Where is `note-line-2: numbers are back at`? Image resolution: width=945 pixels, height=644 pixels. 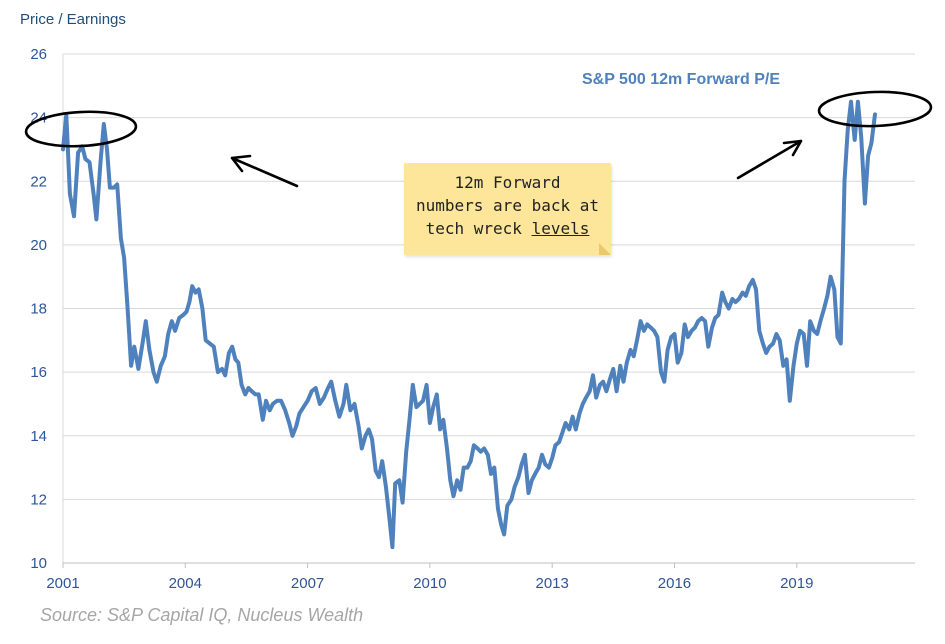
note-line-2: numbers are back at is located at coordinates (507, 205).